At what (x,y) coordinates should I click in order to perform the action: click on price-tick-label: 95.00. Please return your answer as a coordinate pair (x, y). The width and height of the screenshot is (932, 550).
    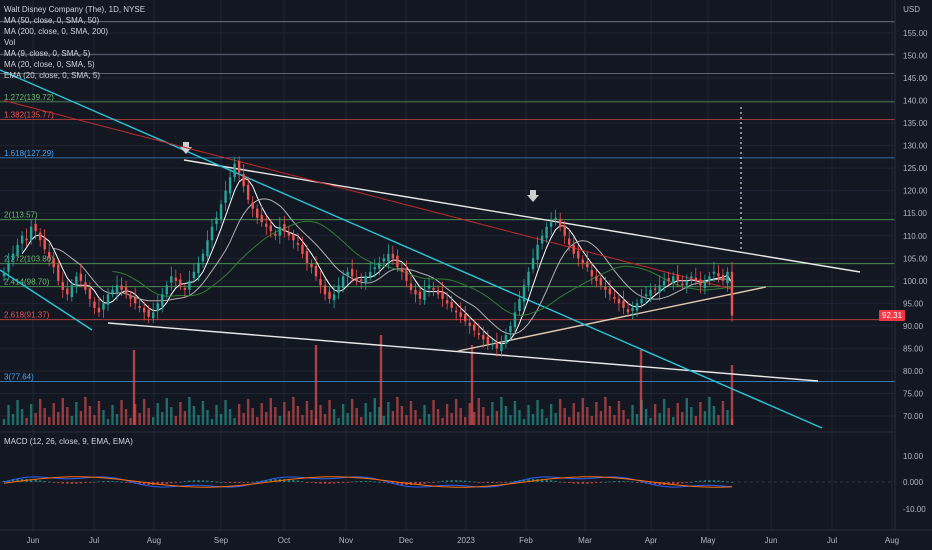
    Looking at the image, I should click on (913, 303).